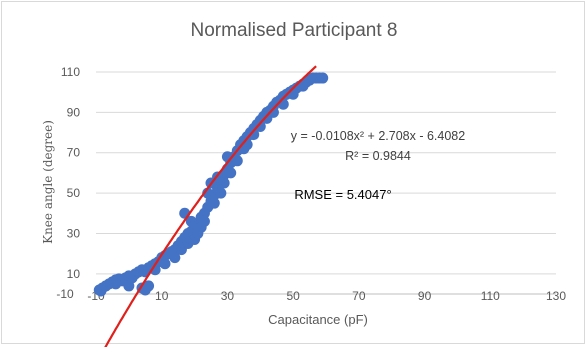 The image size is (588, 347). I want to click on y-tick-label: 10, so click(74, 274).